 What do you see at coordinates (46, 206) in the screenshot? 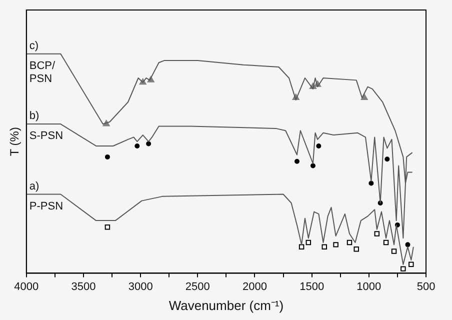
I see `series-label: P-PSN` at bounding box center [46, 206].